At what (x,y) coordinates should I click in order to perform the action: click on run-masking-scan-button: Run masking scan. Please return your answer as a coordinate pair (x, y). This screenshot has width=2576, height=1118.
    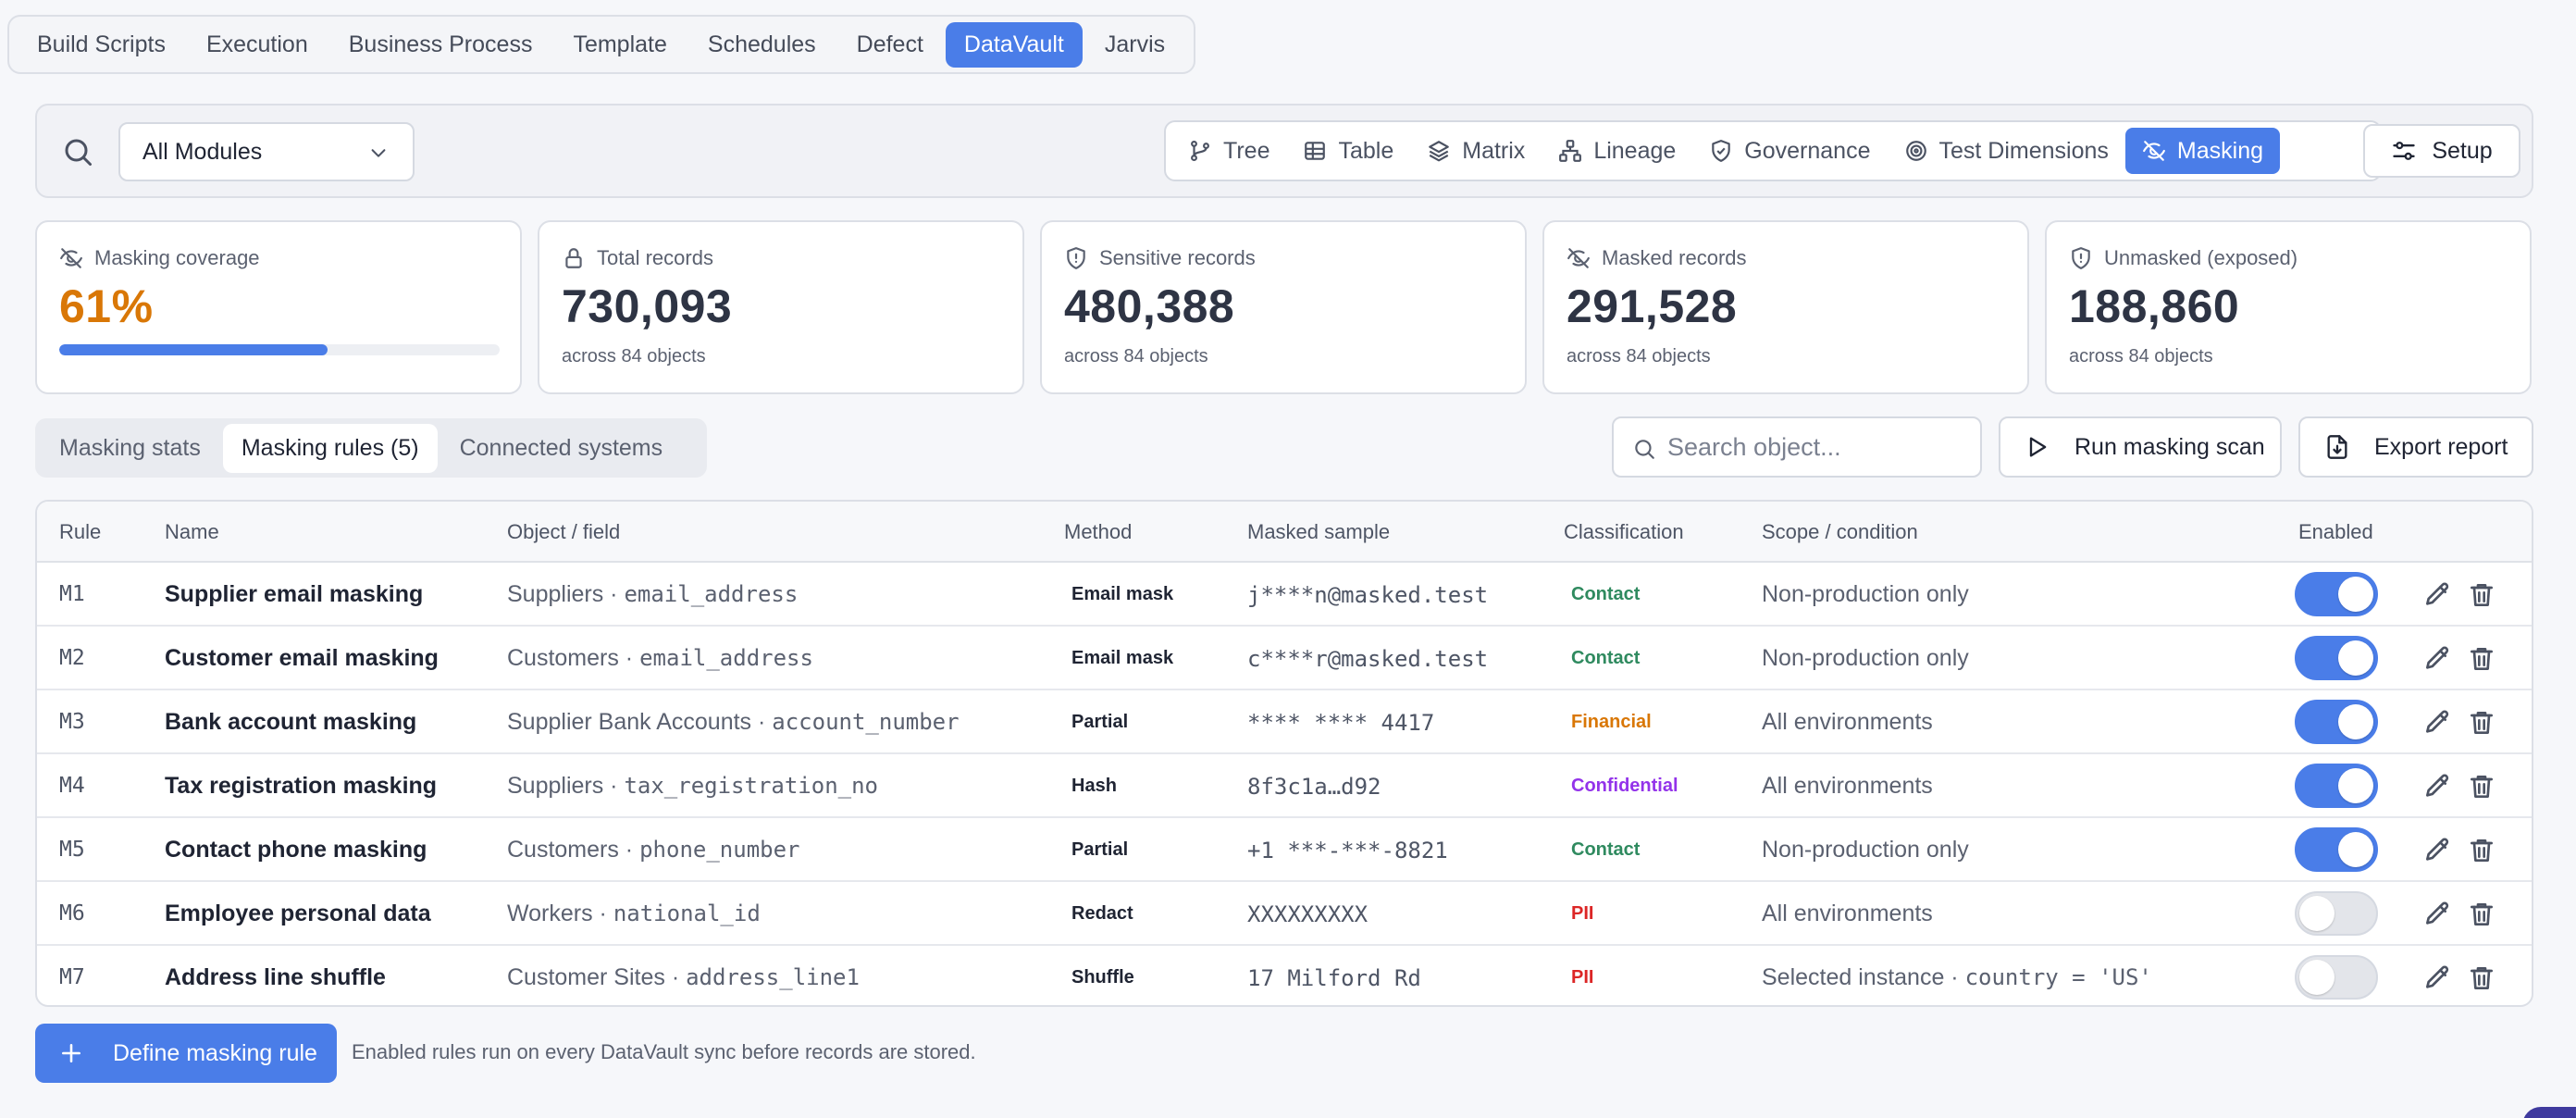
    Looking at the image, I should click on (2140, 447).